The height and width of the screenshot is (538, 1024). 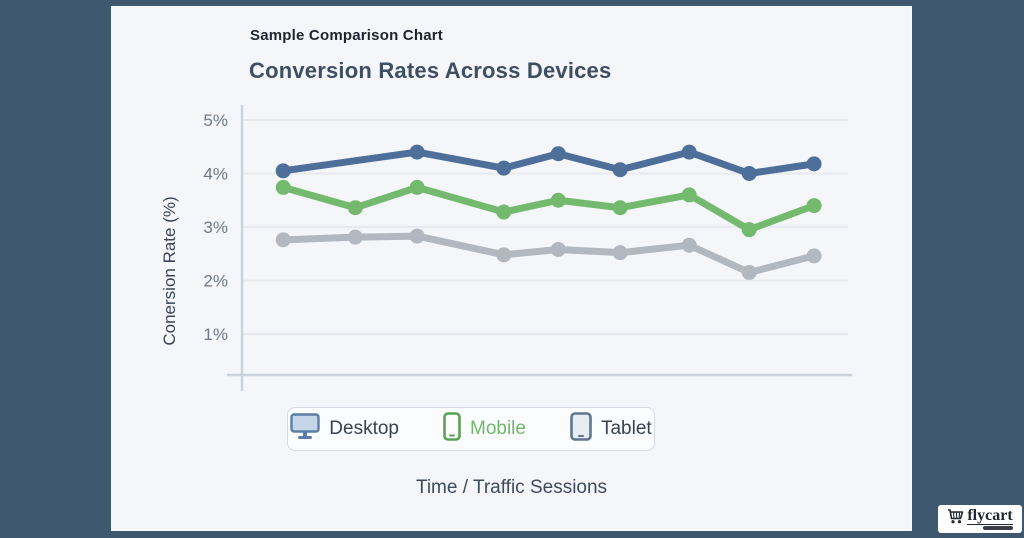 What do you see at coordinates (215, 334) in the screenshot?
I see `y-tick-label: 1%` at bounding box center [215, 334].